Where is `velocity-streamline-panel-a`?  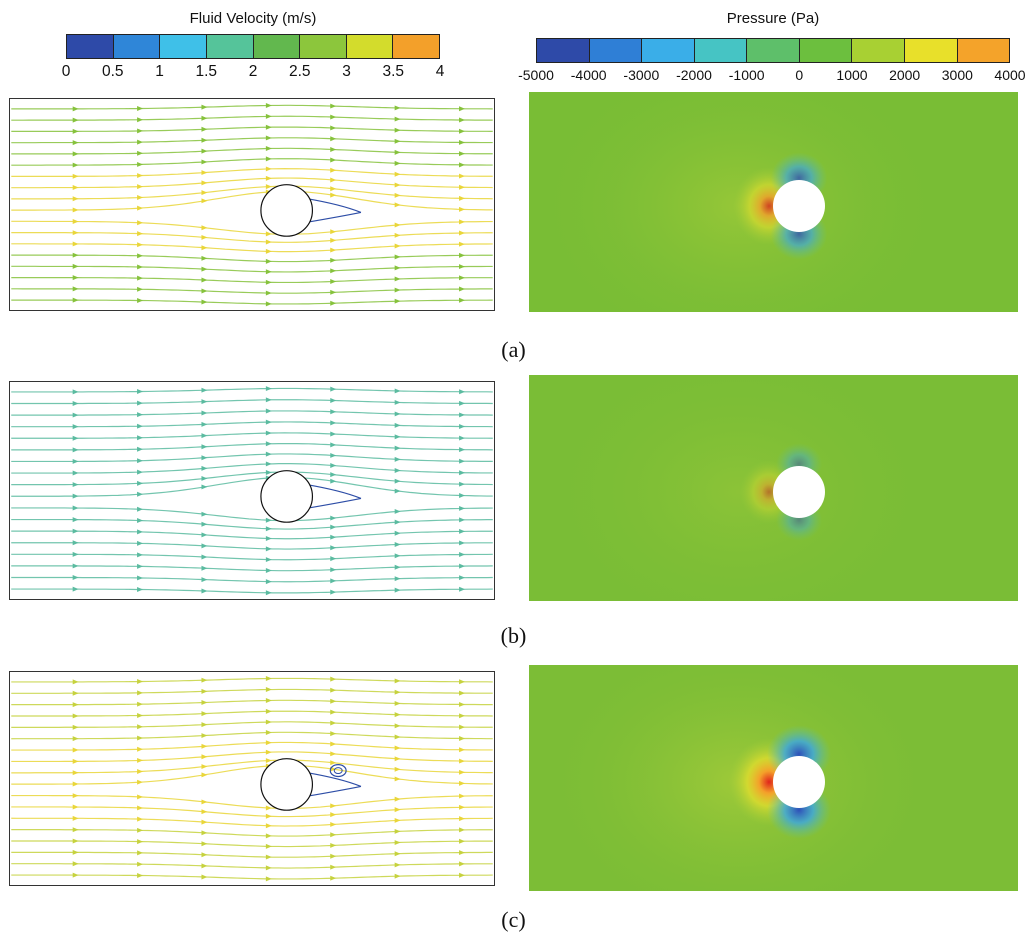
velocity-streamline-panel-a is located at coordinates (252, 204).